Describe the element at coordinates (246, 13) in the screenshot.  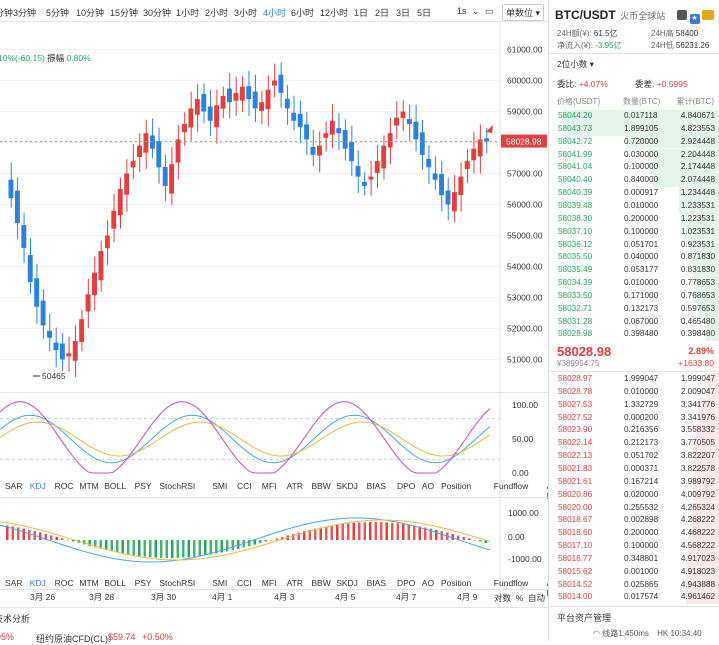
I see `timeframe-tab: 3小时` at that location.